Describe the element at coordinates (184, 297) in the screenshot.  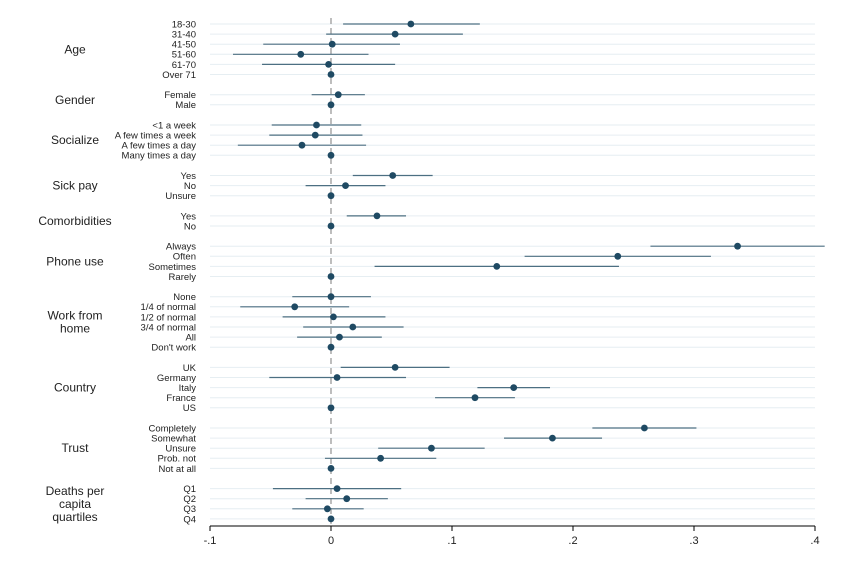
I see `row-label: None` at that location.